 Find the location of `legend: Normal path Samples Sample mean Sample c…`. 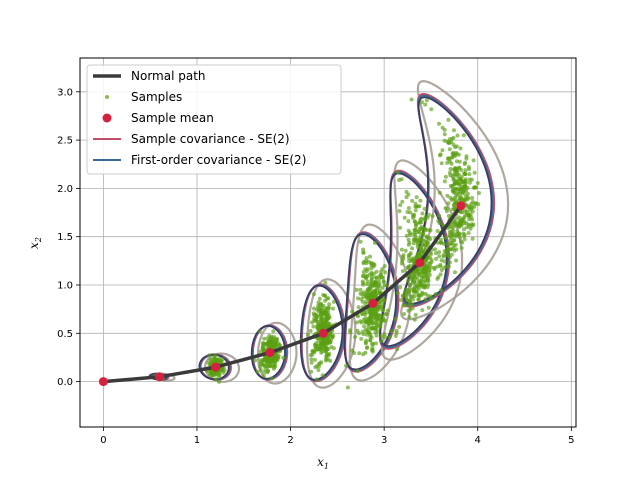

legend: Normal path Samples Sample mean Sample c… is located at coordinates (214, 119).